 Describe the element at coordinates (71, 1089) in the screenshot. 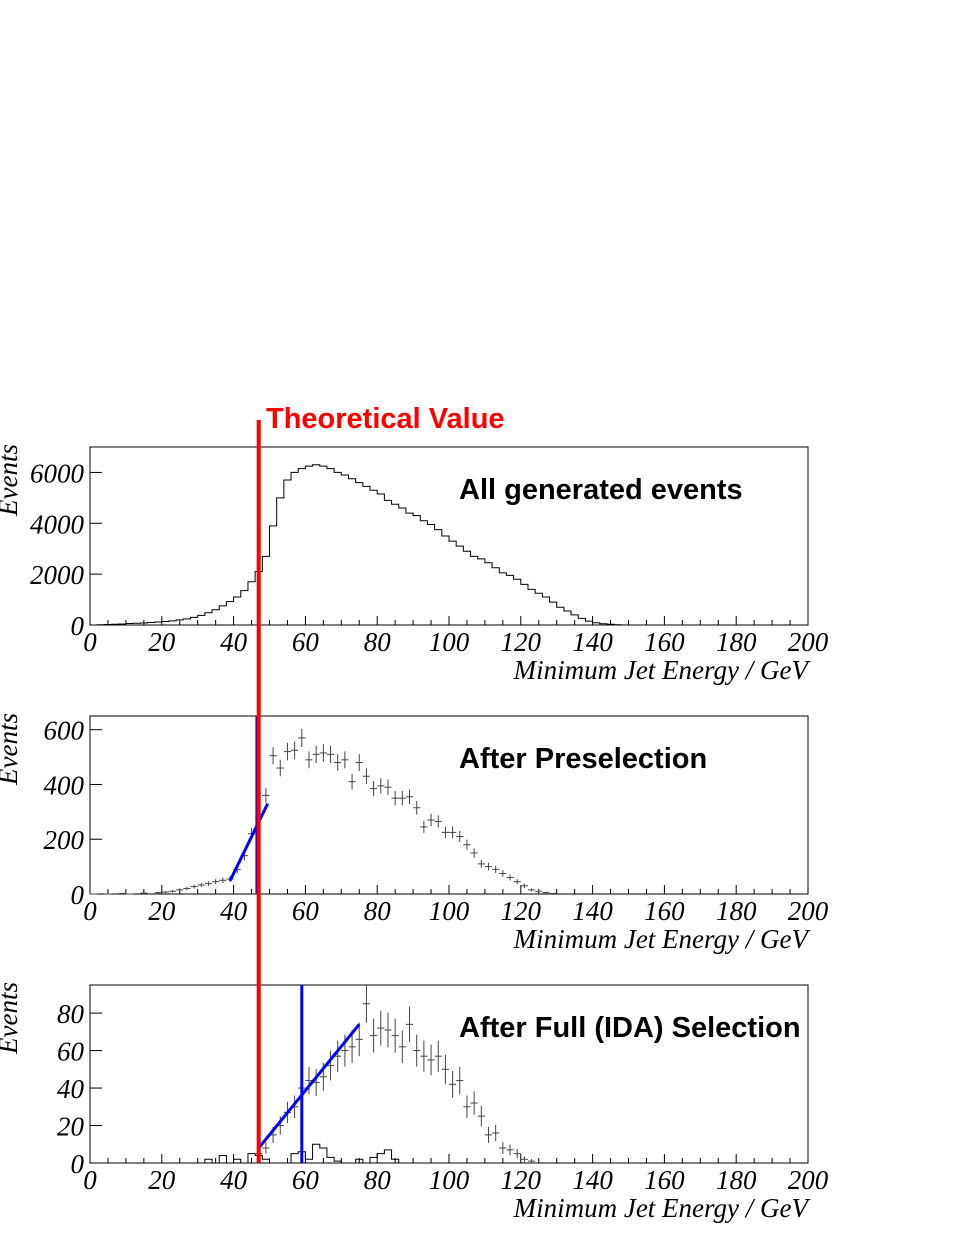

I see `y-tick-label: 40` at that location.